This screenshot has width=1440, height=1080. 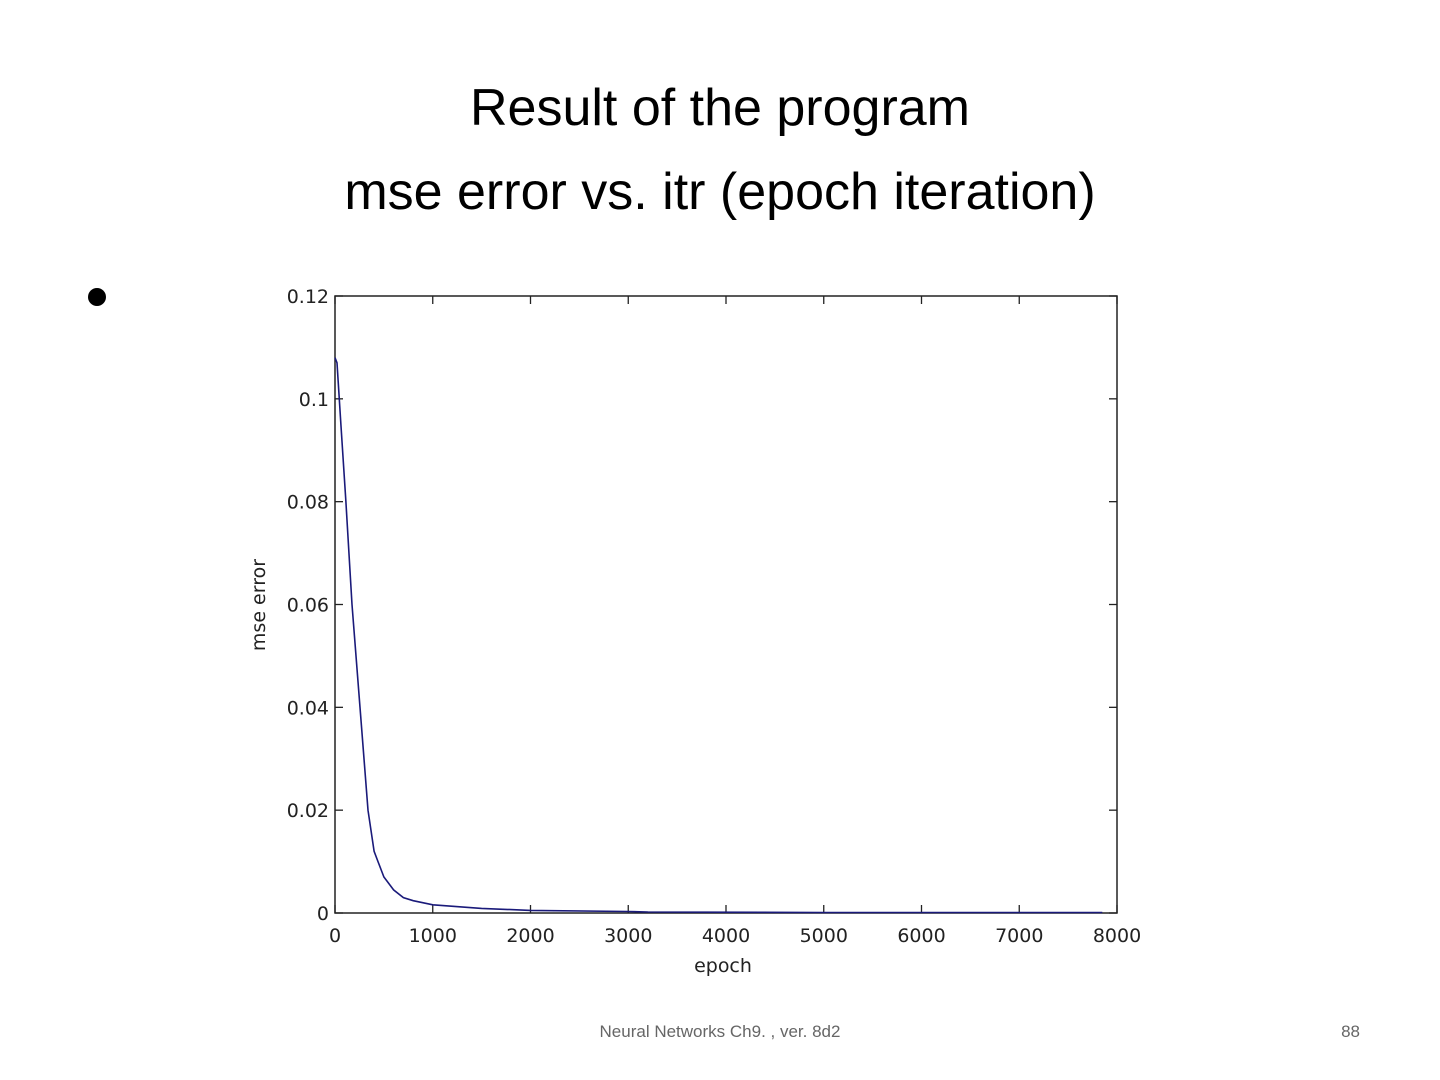 I want to click on y-tick-label: 0.08, so click(x=308, y=503).